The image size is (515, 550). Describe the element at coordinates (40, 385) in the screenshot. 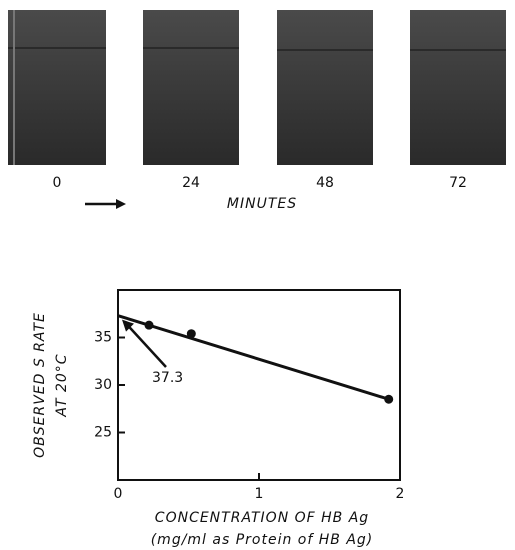

I see `y-axis-label: OBSERVED S RATE` at that location.